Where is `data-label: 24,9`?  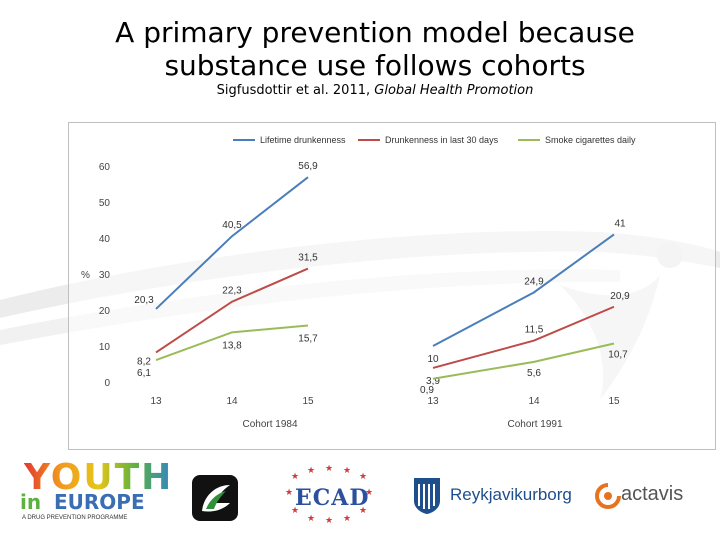 data-label: 24,9 is located at coordinates (534, 281).